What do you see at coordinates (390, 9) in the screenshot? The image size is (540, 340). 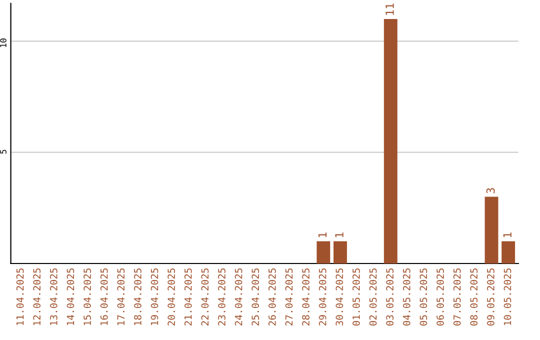 I see `data-label: 11` at bounding box center [390, 9].